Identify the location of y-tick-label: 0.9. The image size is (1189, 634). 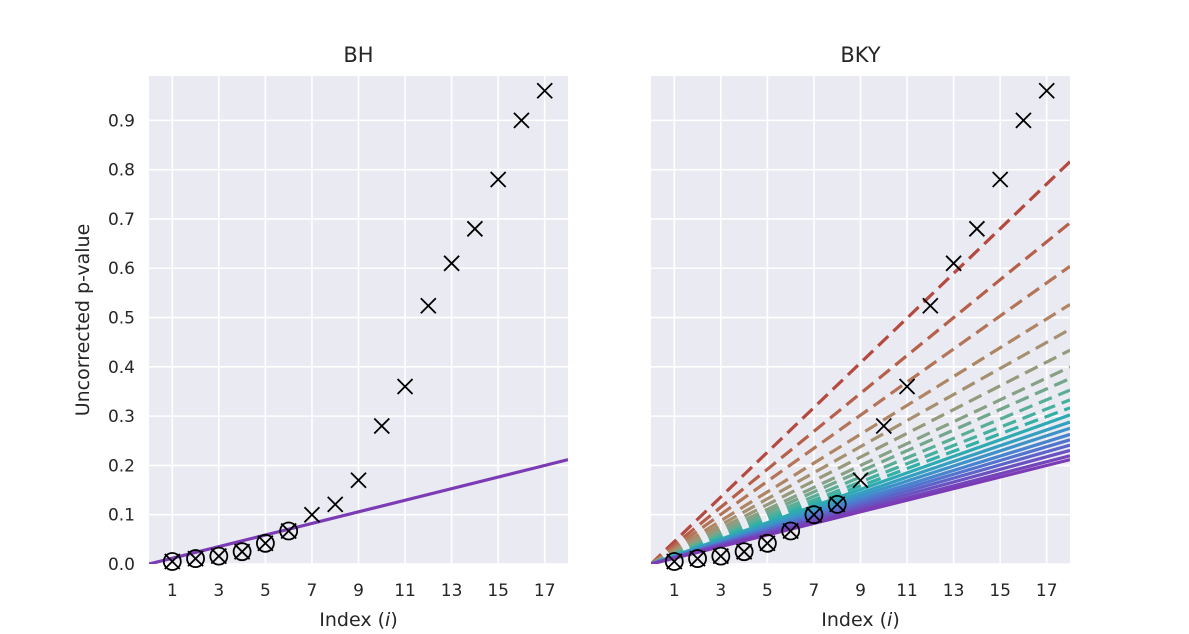
(121, 121).